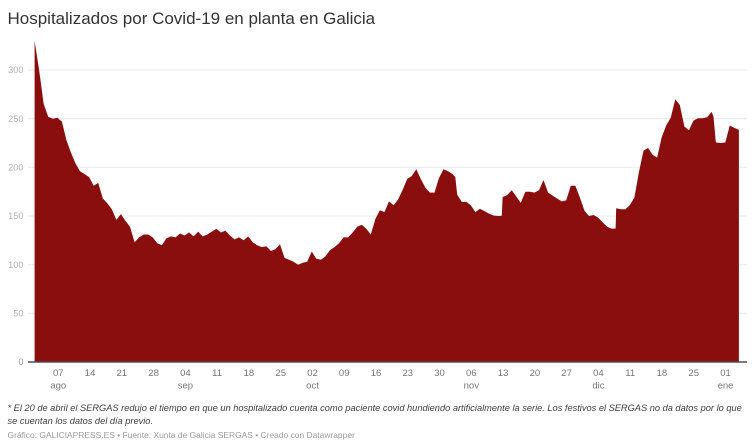  Describe the element at coordinates (312, 386) in the screenshot. I see `svg-text: oct` at that location.